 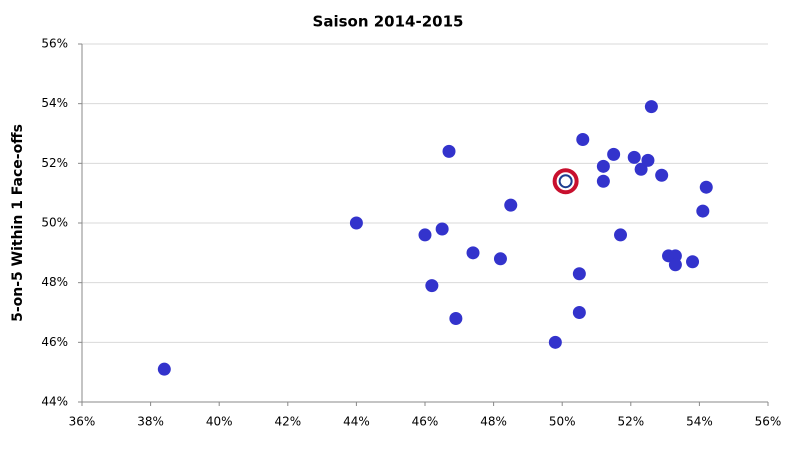 I want to click on x-tick-label: 50%, so click(x=562, y=422).